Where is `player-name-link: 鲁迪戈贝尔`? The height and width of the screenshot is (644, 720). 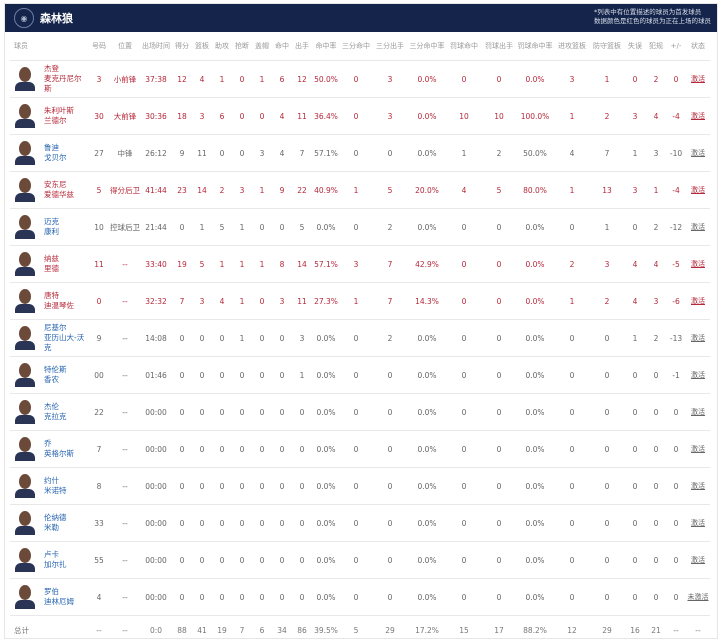
player-name-link: 鲁迪戈贝尔 is located at coordinates (55, 153).